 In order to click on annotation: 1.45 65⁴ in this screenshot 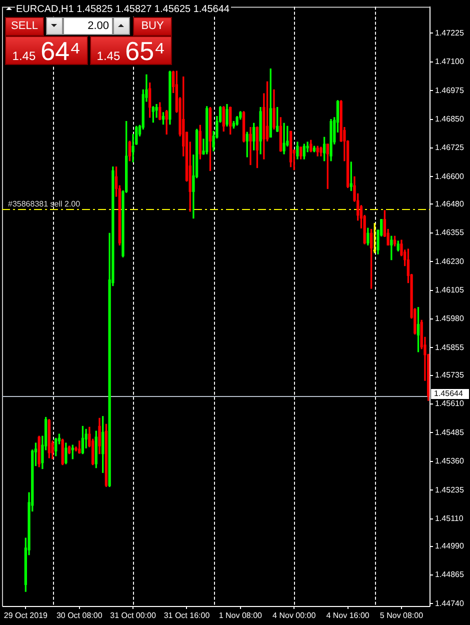, I will do `click(131, 51)`.